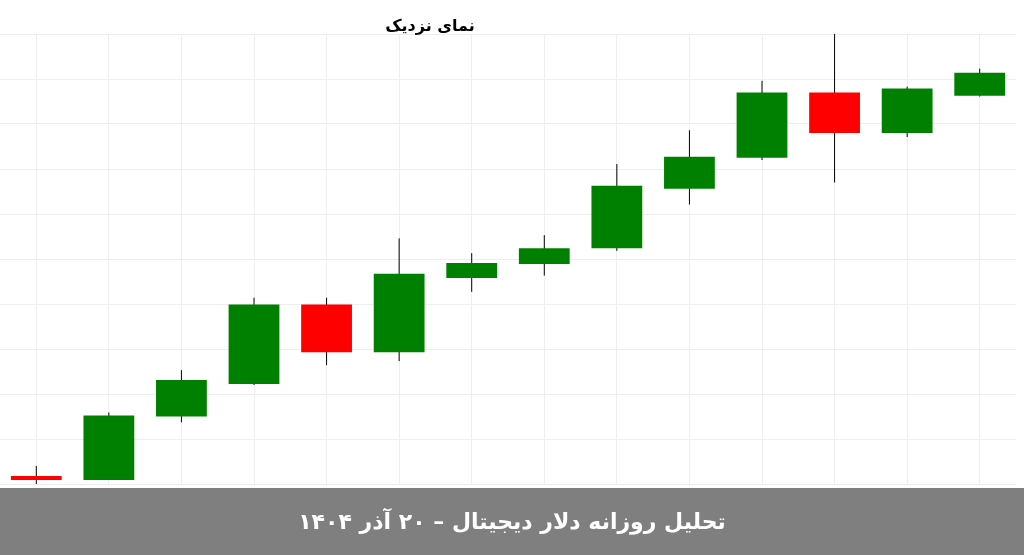  I want to click on chart-title: نمای نزدیک, so click(430, 25).